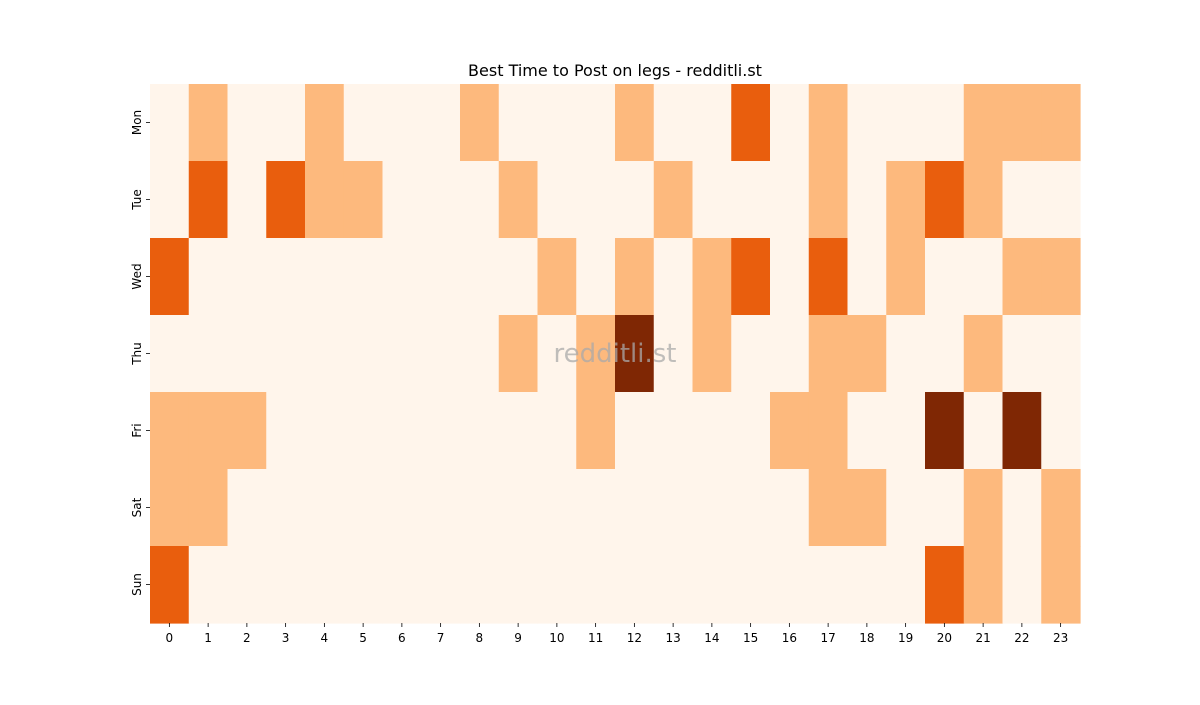  I want to click on x-tick-label: 0, so click(170, 638).